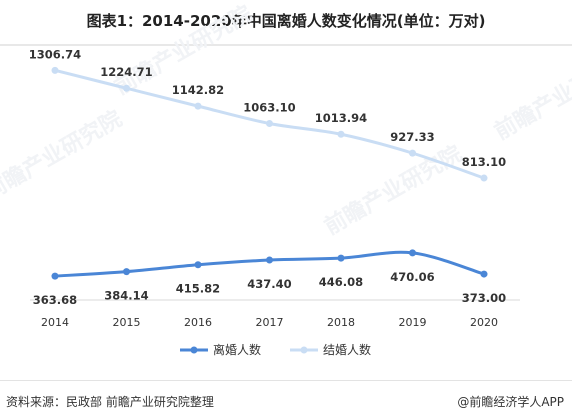 This screenshot has height=416, width=572. Describe the element at coordinates (412, 277) in the screenshot. I see `data-label-divorce-2019: 470.06` at that location.